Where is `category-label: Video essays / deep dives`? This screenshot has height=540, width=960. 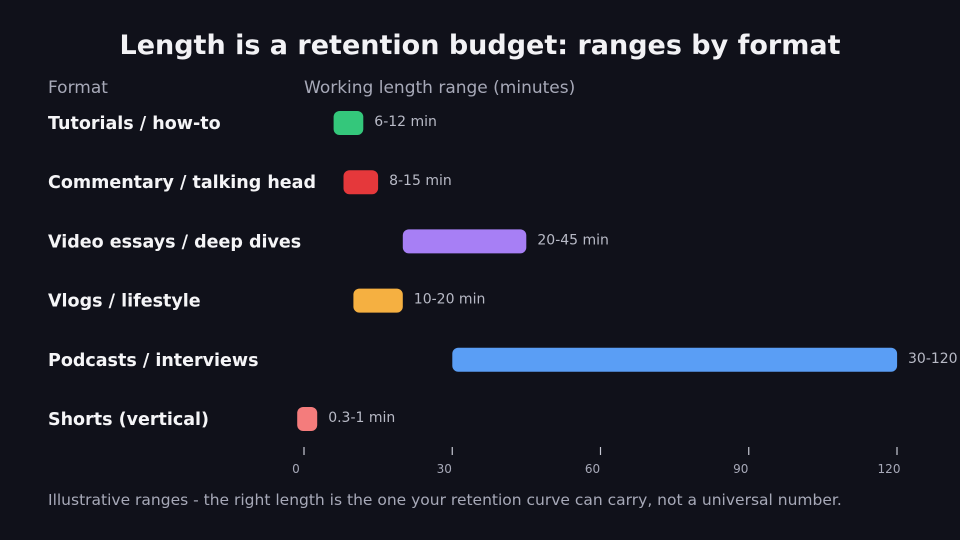 category-label: Video essays / deep dives is located at coordinates (174, 242).